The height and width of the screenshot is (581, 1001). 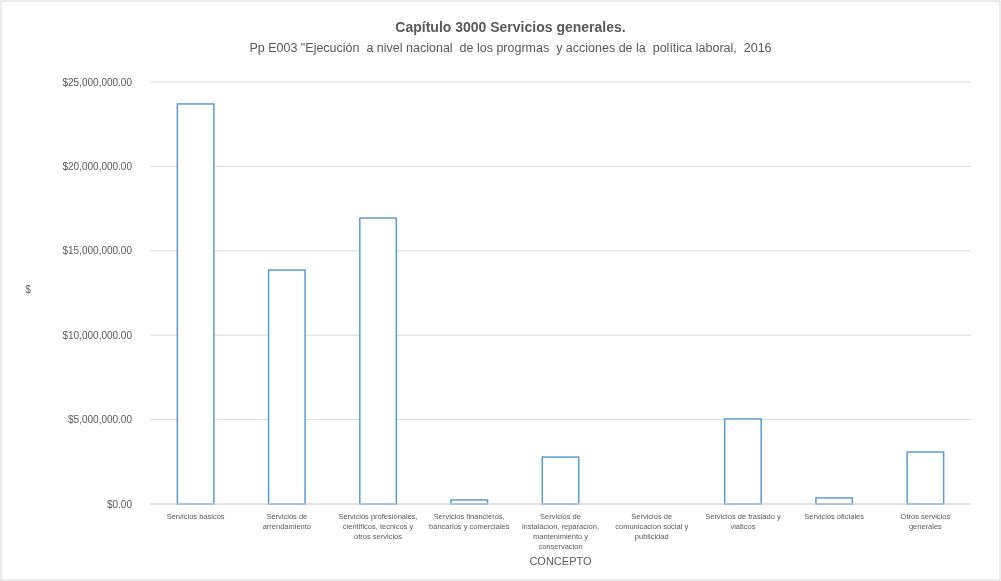 What do you see at coordinates (100, 420) in the screenshot?
I see `y-tick-label: $5,000,000.00` at bounding box center [100, 420].